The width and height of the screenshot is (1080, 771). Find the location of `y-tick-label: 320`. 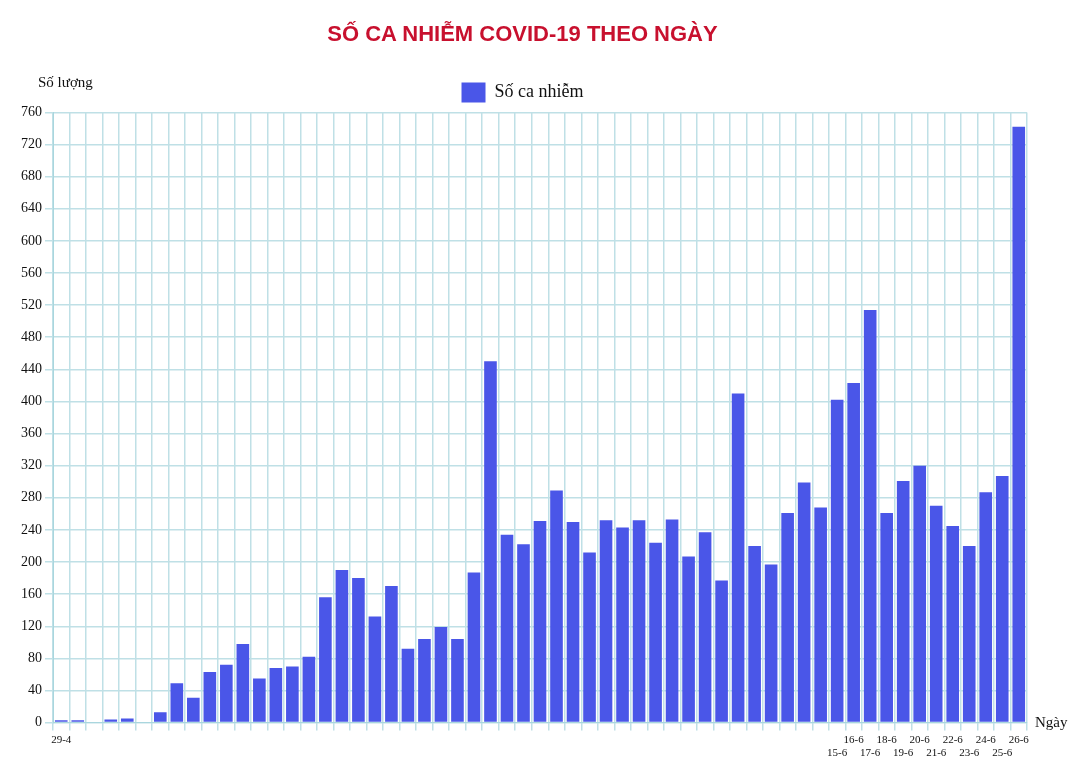

y-tick-label: 320 is located at coordinates (31, 465).